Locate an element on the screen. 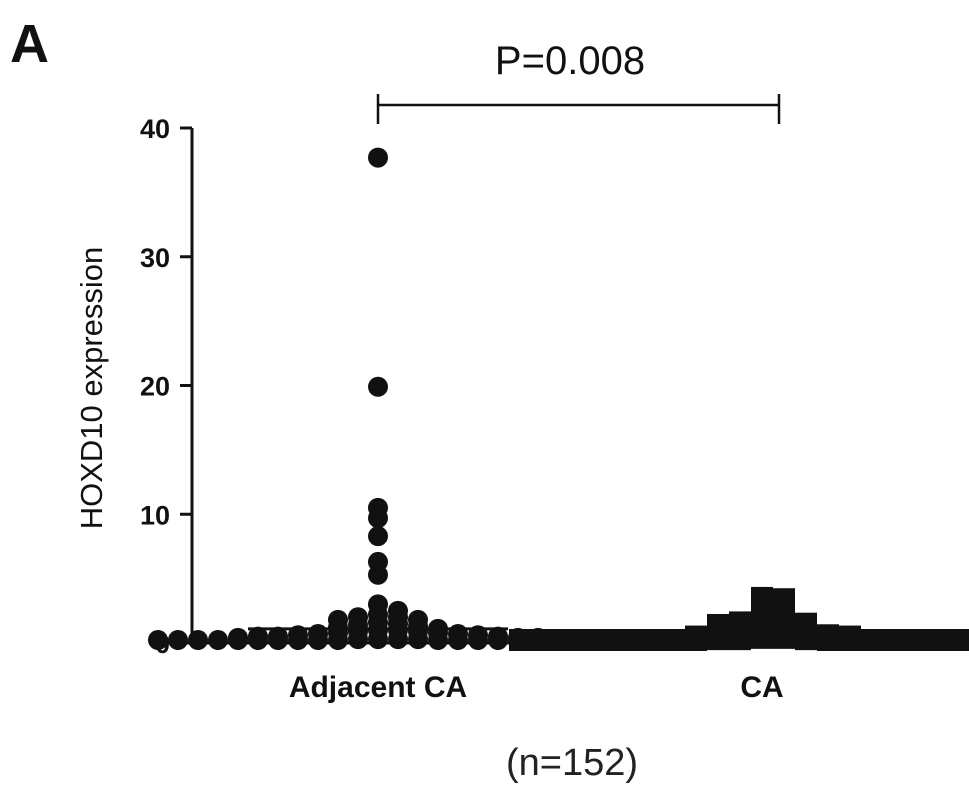 The width and height of the screenshot is (969, 796). y-tick-label: 20 is located at coordinates (155, 387).